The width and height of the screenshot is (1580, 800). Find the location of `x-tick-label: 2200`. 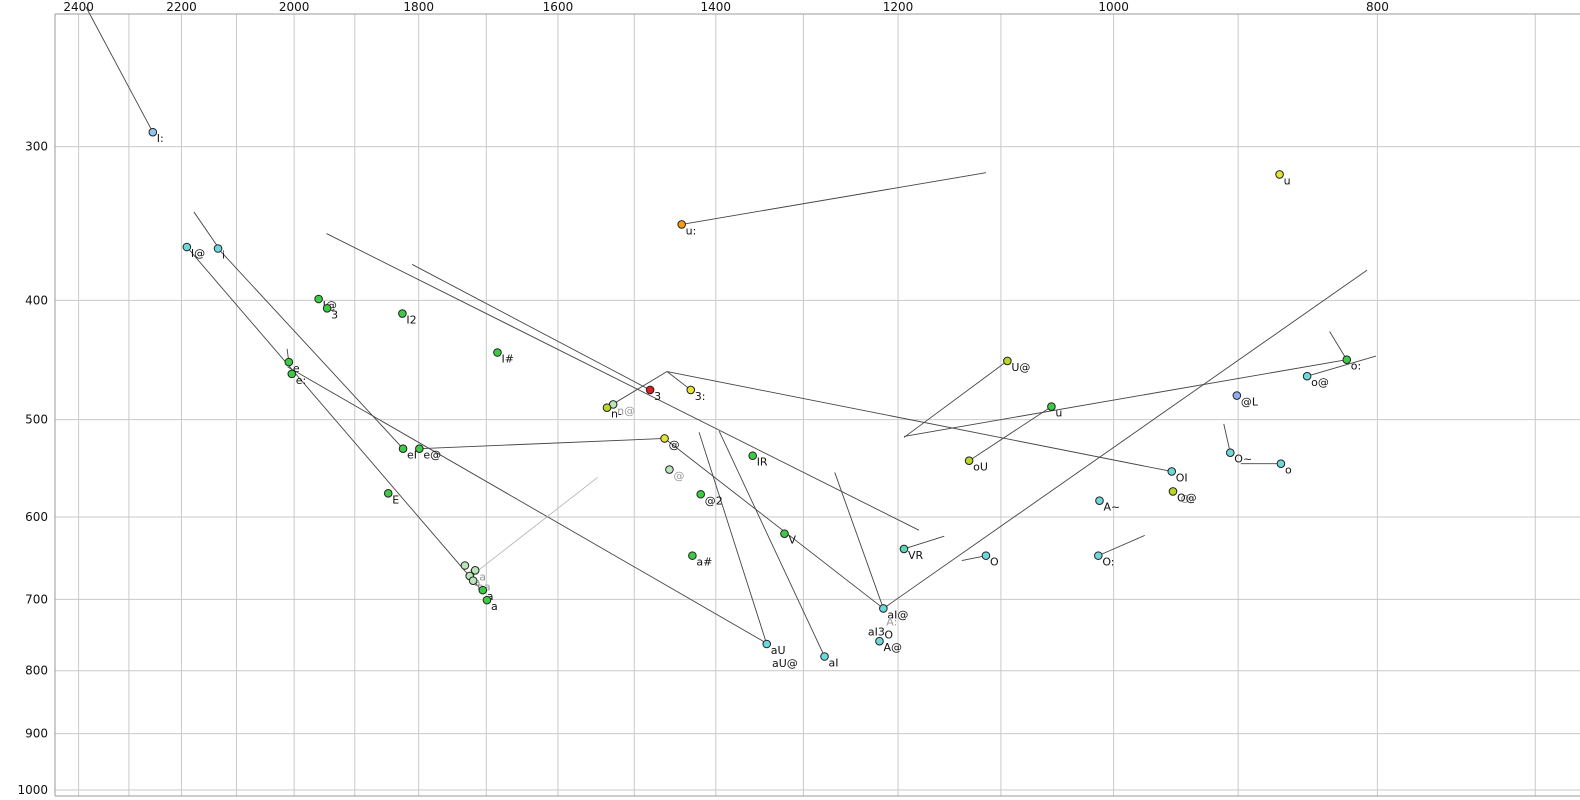

x-tick-label: 2200 is located at coordinates (181, 7).